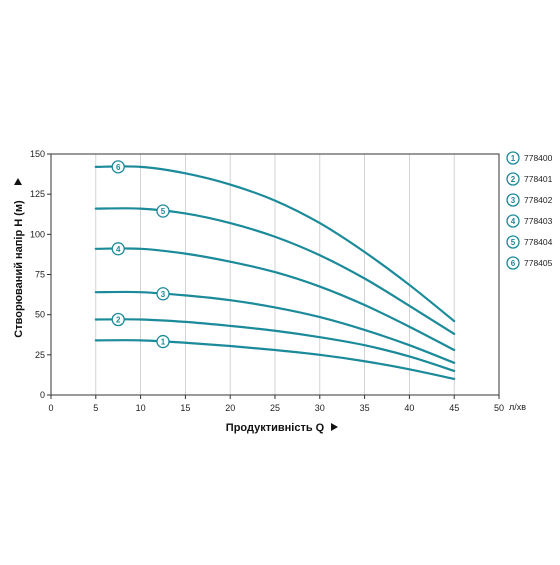 The image size is (560, 565). Describe the element at coordinates (185, 408) in the screenshot. I see `x-tick-label-15: 15` at that location.